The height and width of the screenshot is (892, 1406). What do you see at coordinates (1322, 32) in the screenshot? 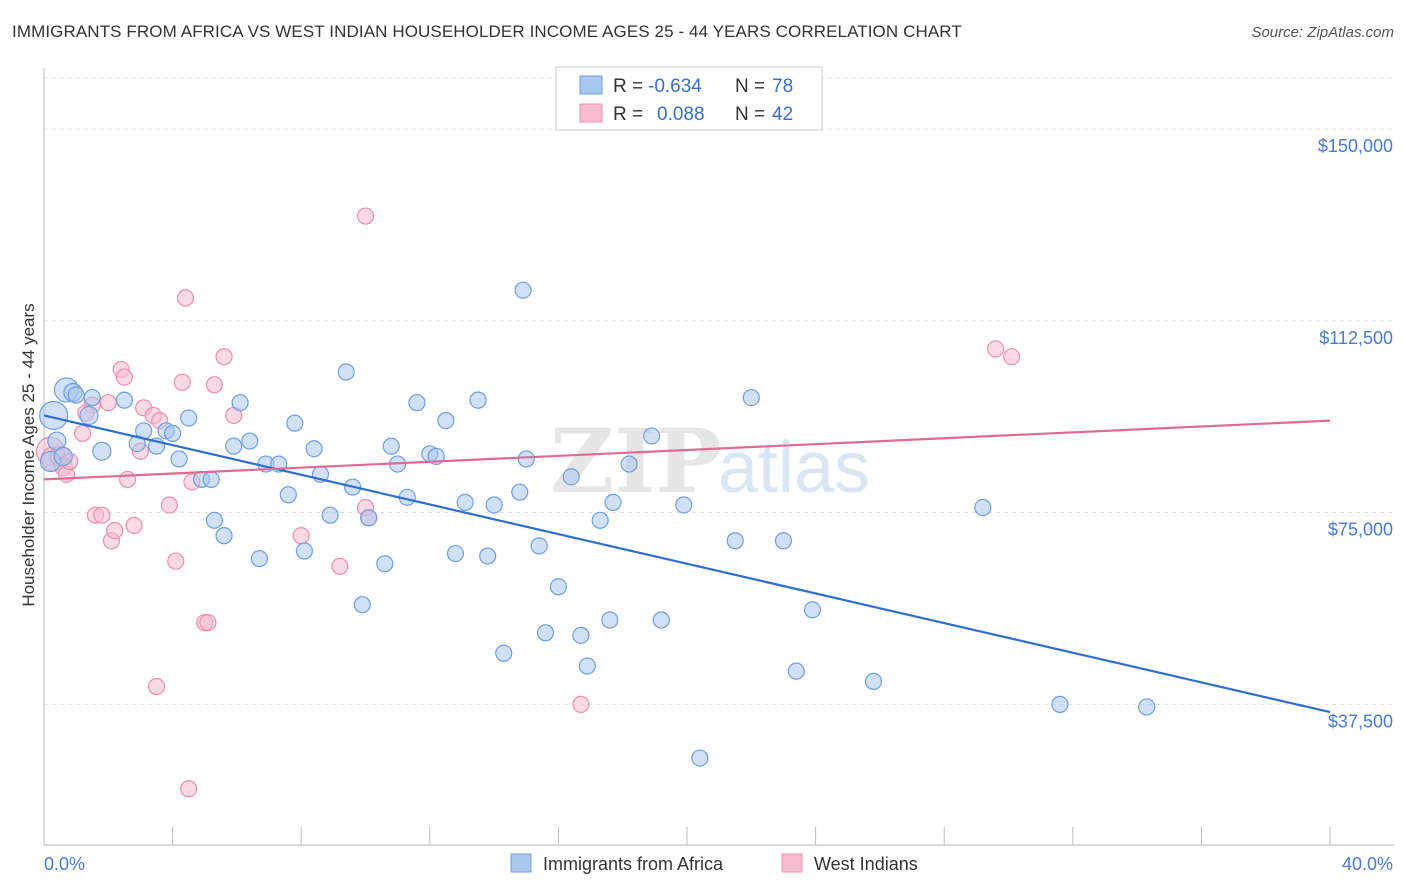
I see `source-credit: Source: ZipAtlas.com` at bounding box center [1322, 32].